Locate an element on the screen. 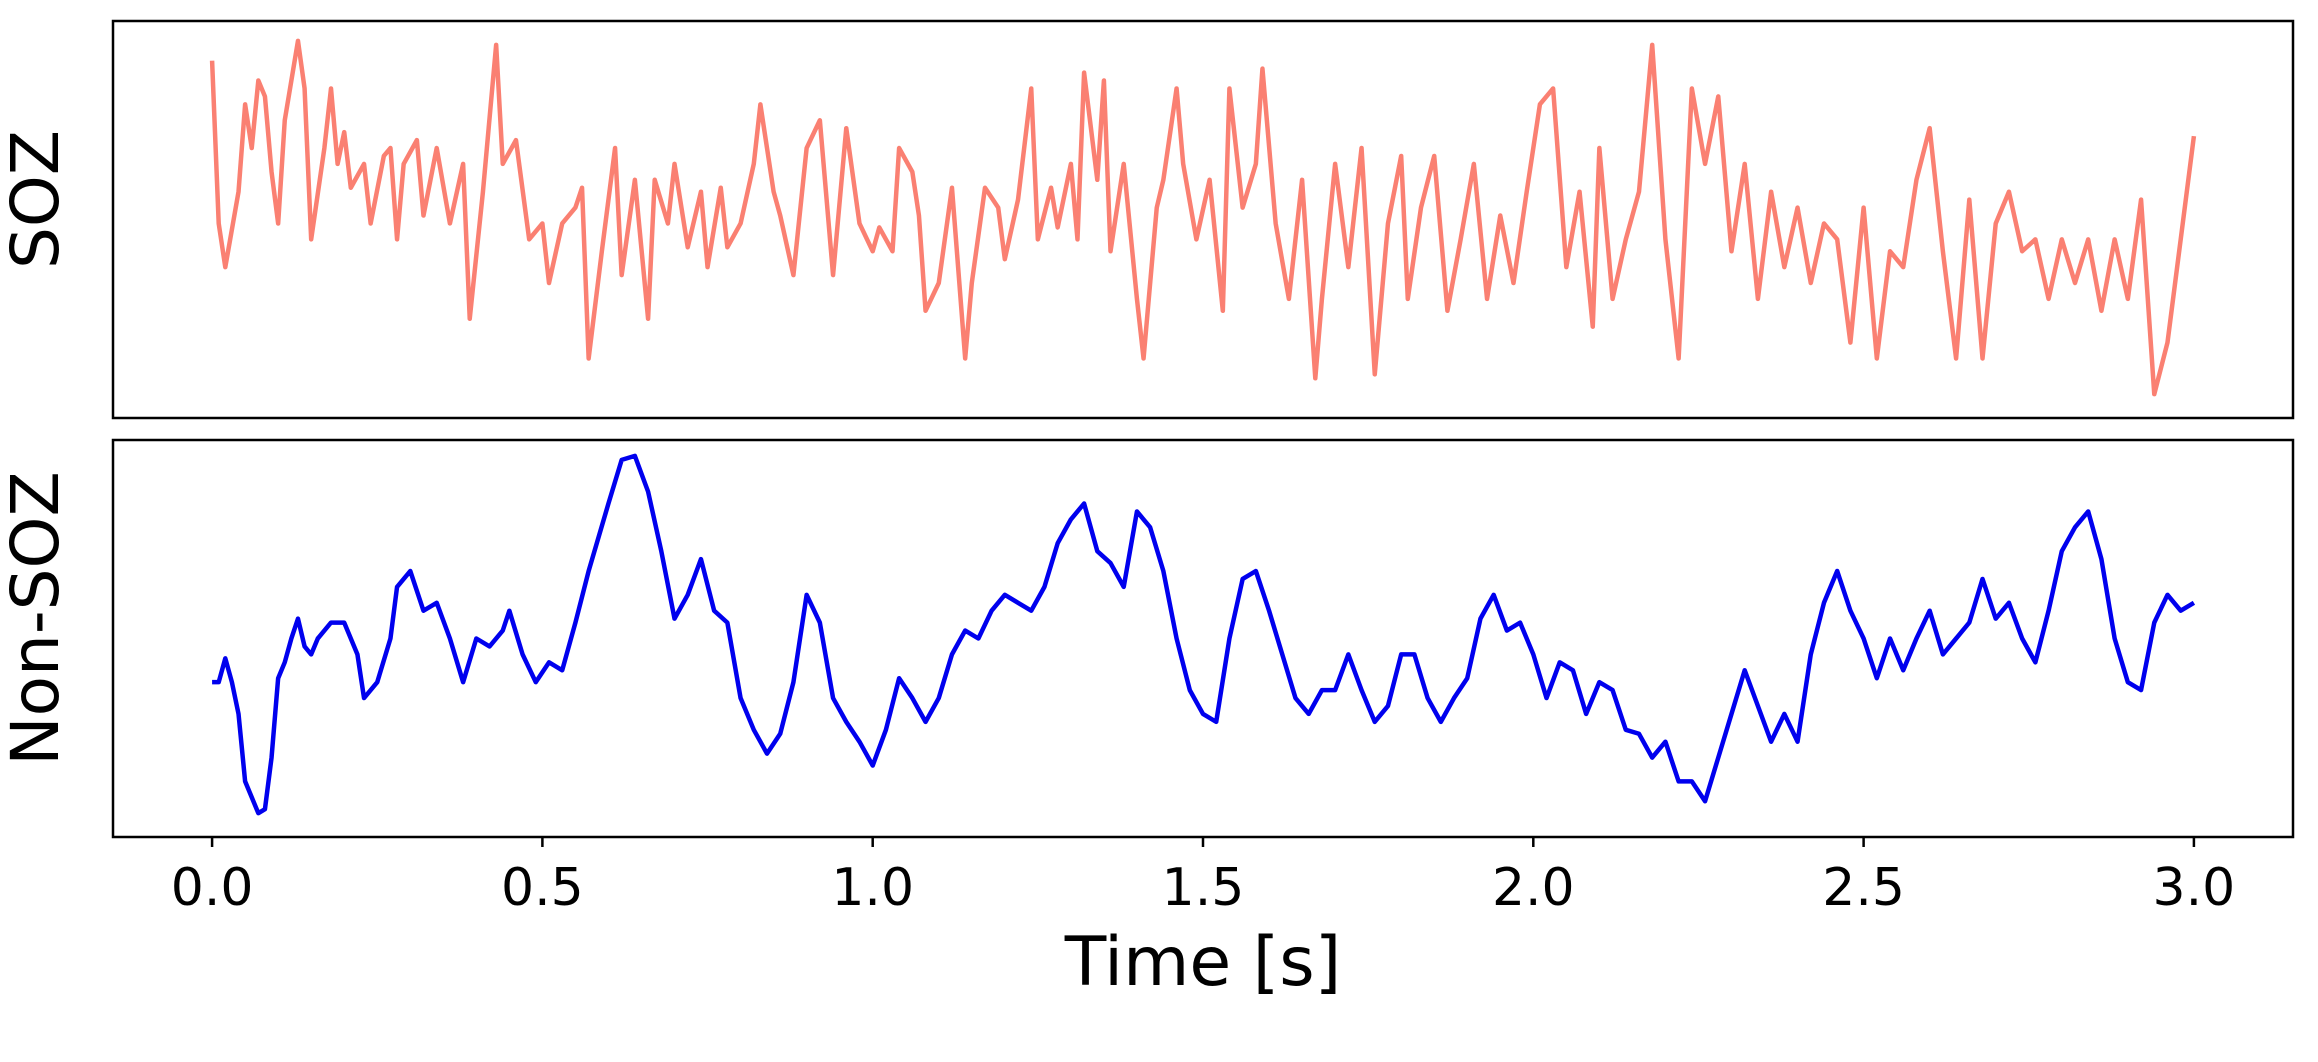  y-axis-label: SOZ is located at coordinates (37, 199).